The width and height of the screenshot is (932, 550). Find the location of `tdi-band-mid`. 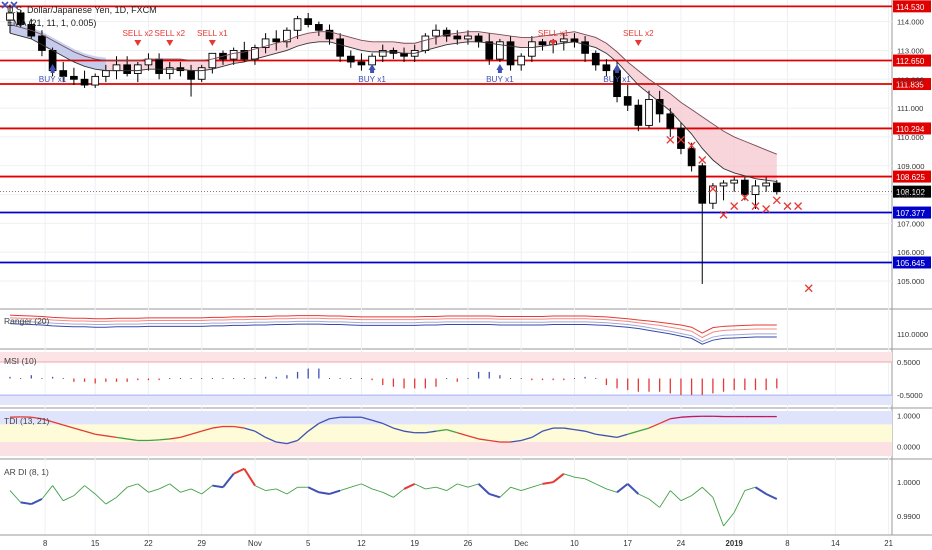

tdi-band-mid is located at coordinates (446, 433).